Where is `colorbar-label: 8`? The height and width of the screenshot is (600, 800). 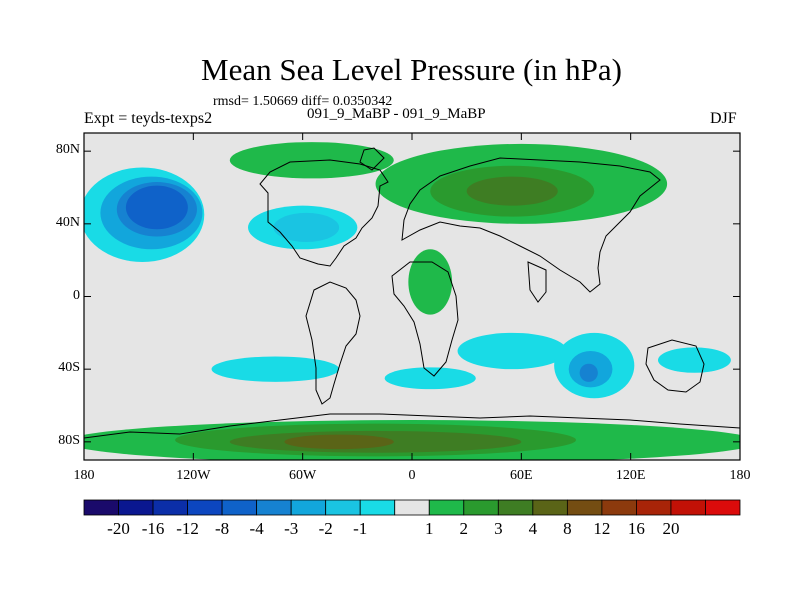
colorbar-label: 8 is located at coordinates (567, 528).